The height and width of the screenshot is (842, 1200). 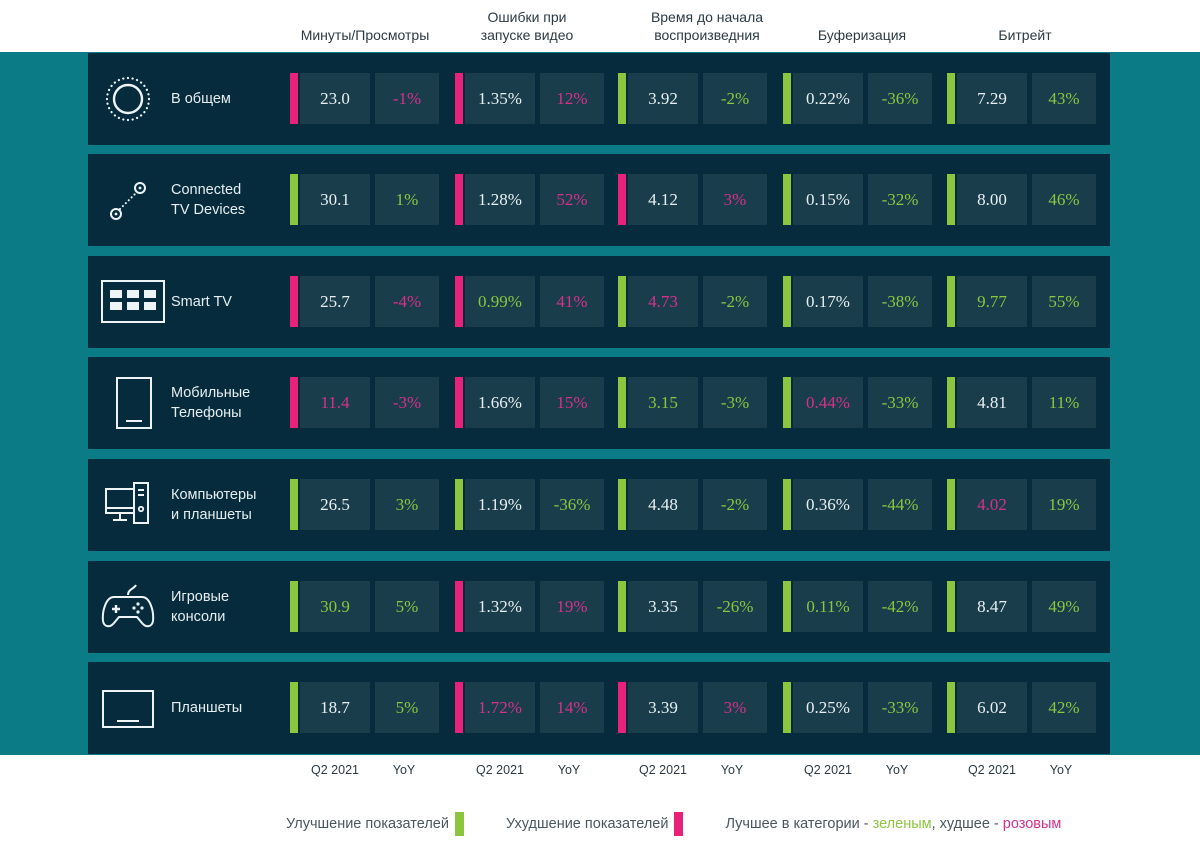 I want to click on column-header-startup: Время до начала воспроизведния, so click(x=707, y=26).